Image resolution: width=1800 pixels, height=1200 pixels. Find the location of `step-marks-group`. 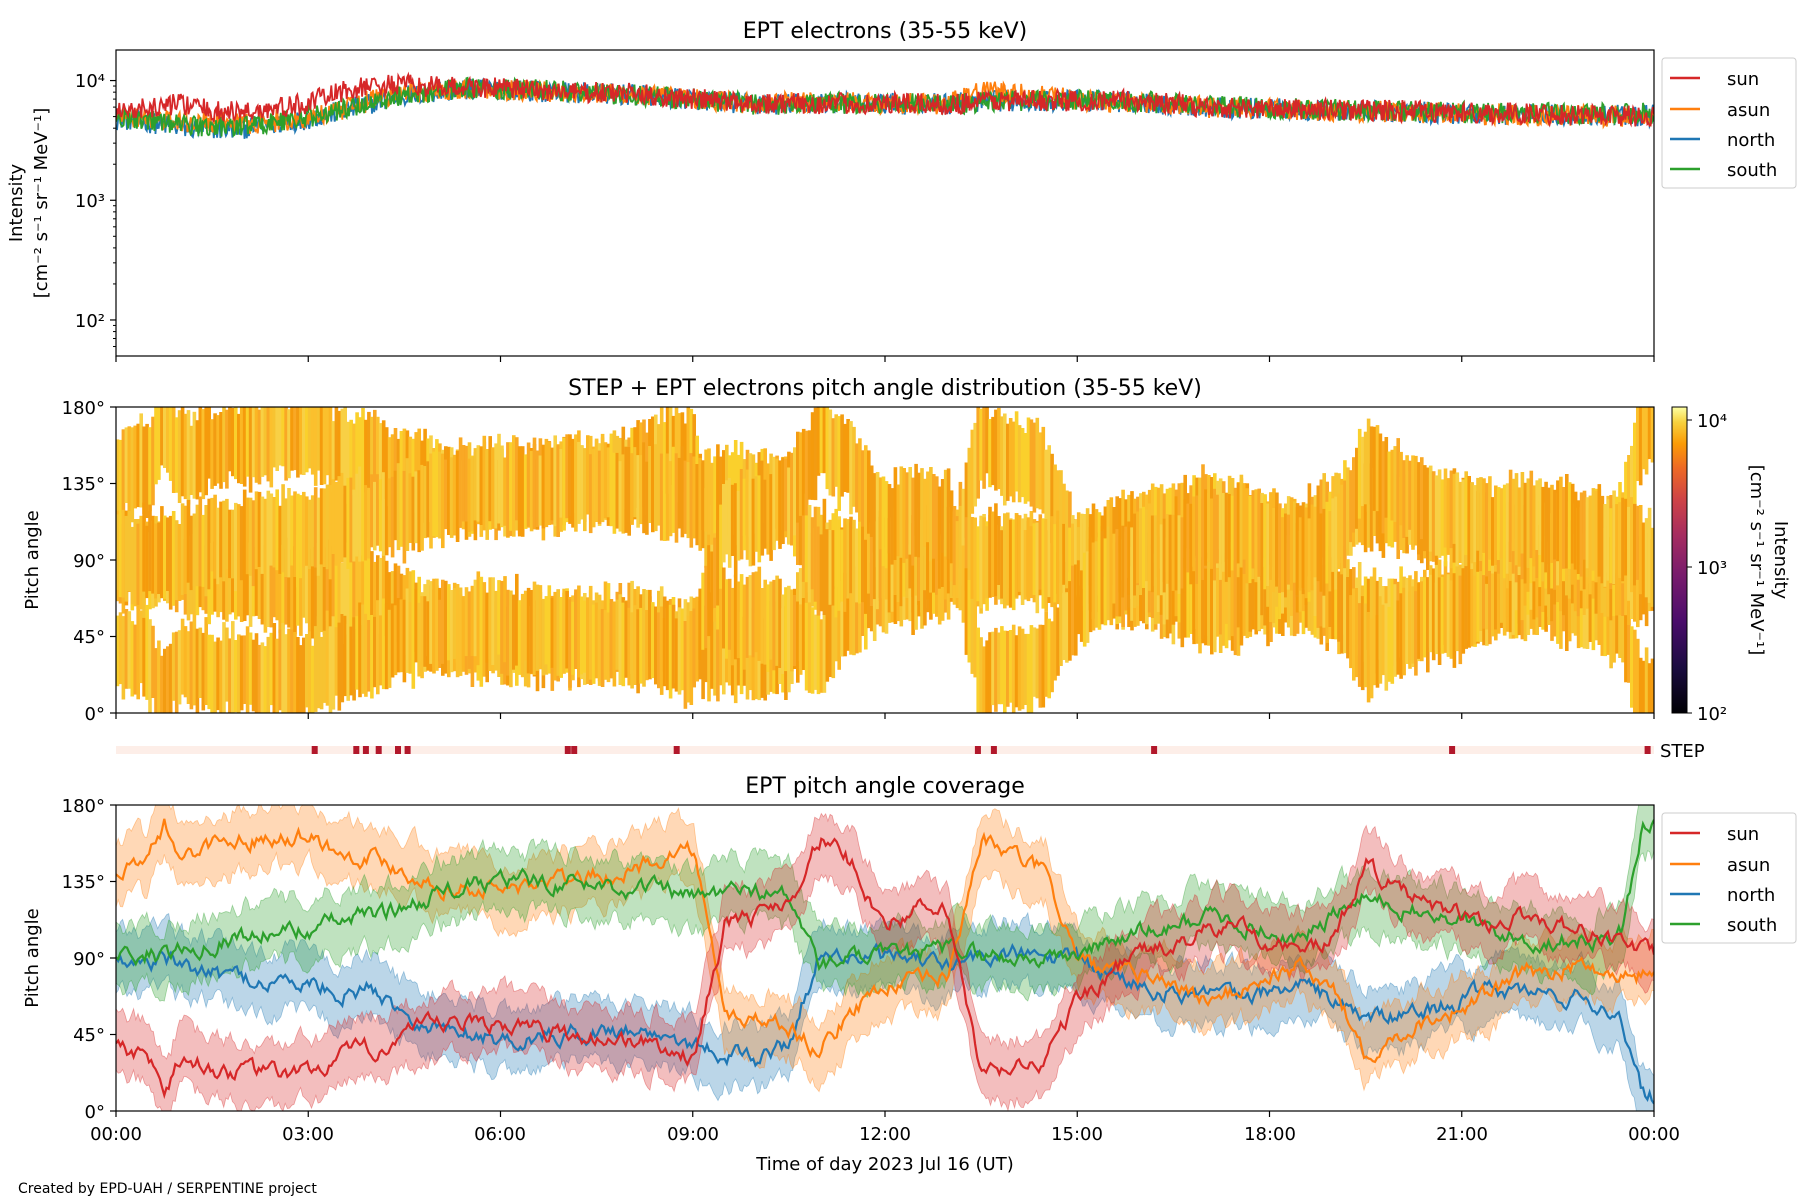

step-marks-group is located at coordinates (981, 750).